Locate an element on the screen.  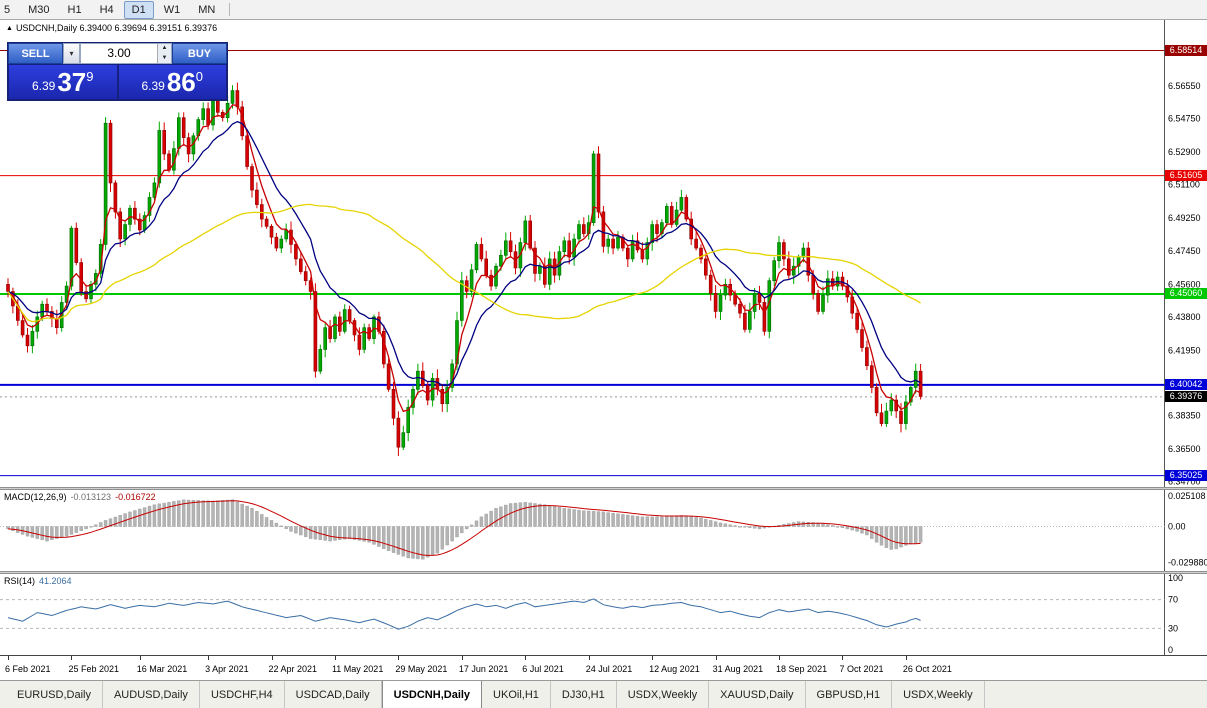
chart-tab-eurusd-daily: EURUSD,Daily is located at coordinates (54, 694).